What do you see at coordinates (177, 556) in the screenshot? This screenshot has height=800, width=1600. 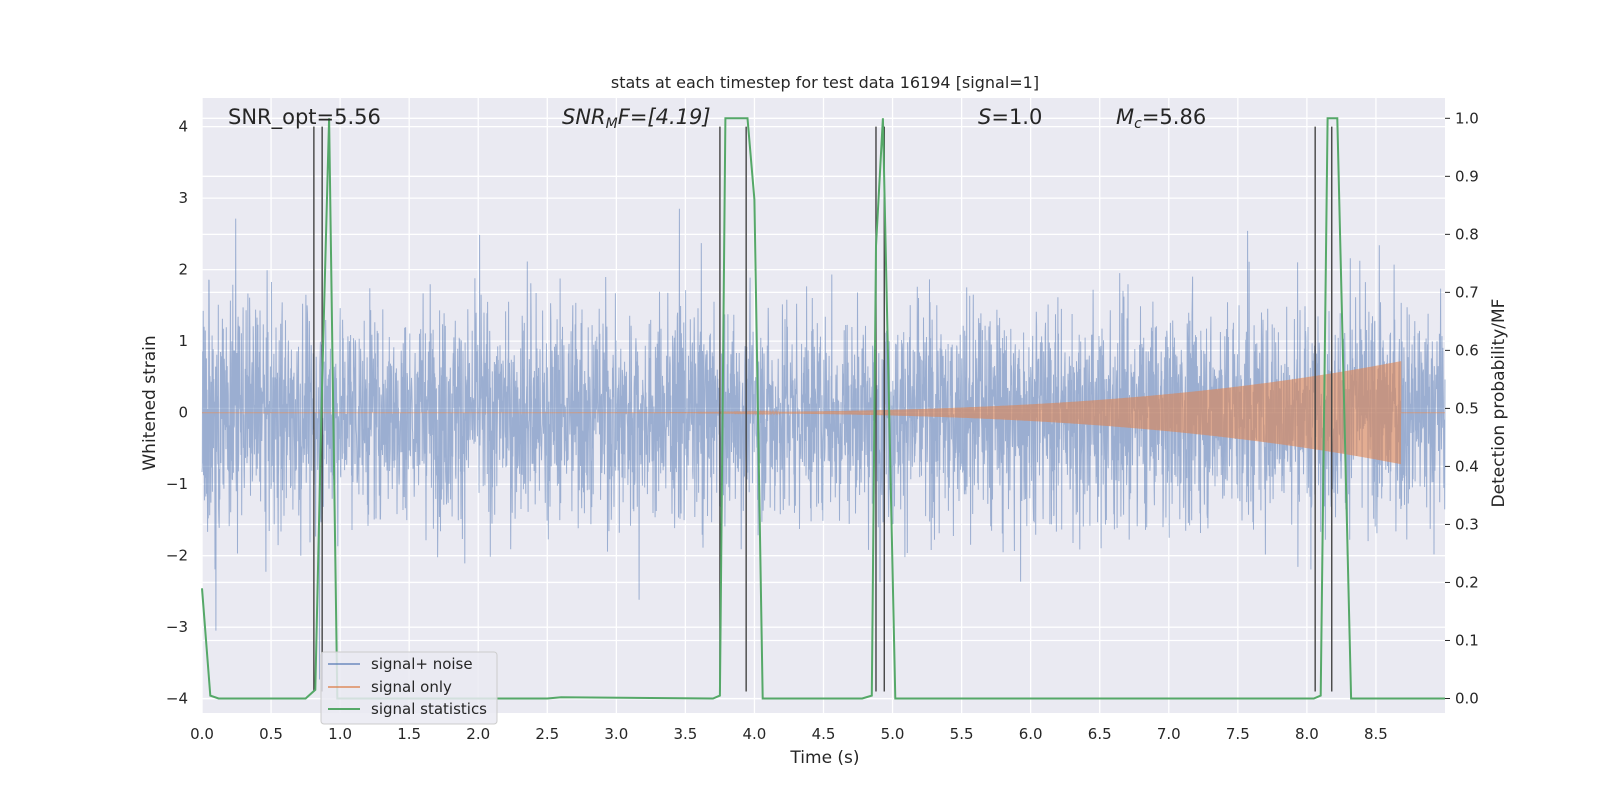 I see `y-tick-label: −2` at bounding box center [177, 556].